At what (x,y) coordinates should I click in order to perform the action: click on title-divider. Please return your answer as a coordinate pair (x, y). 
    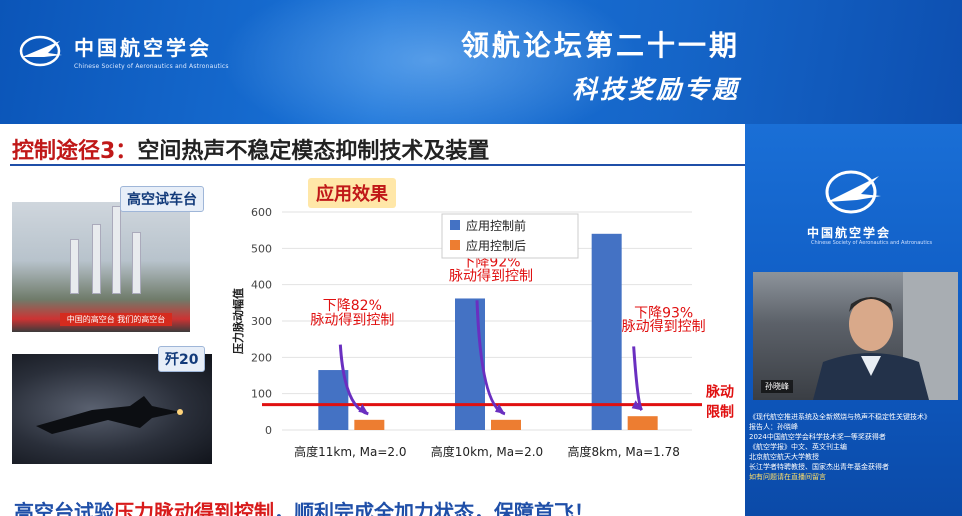
    Looking at the image, I should click on (377, 165).